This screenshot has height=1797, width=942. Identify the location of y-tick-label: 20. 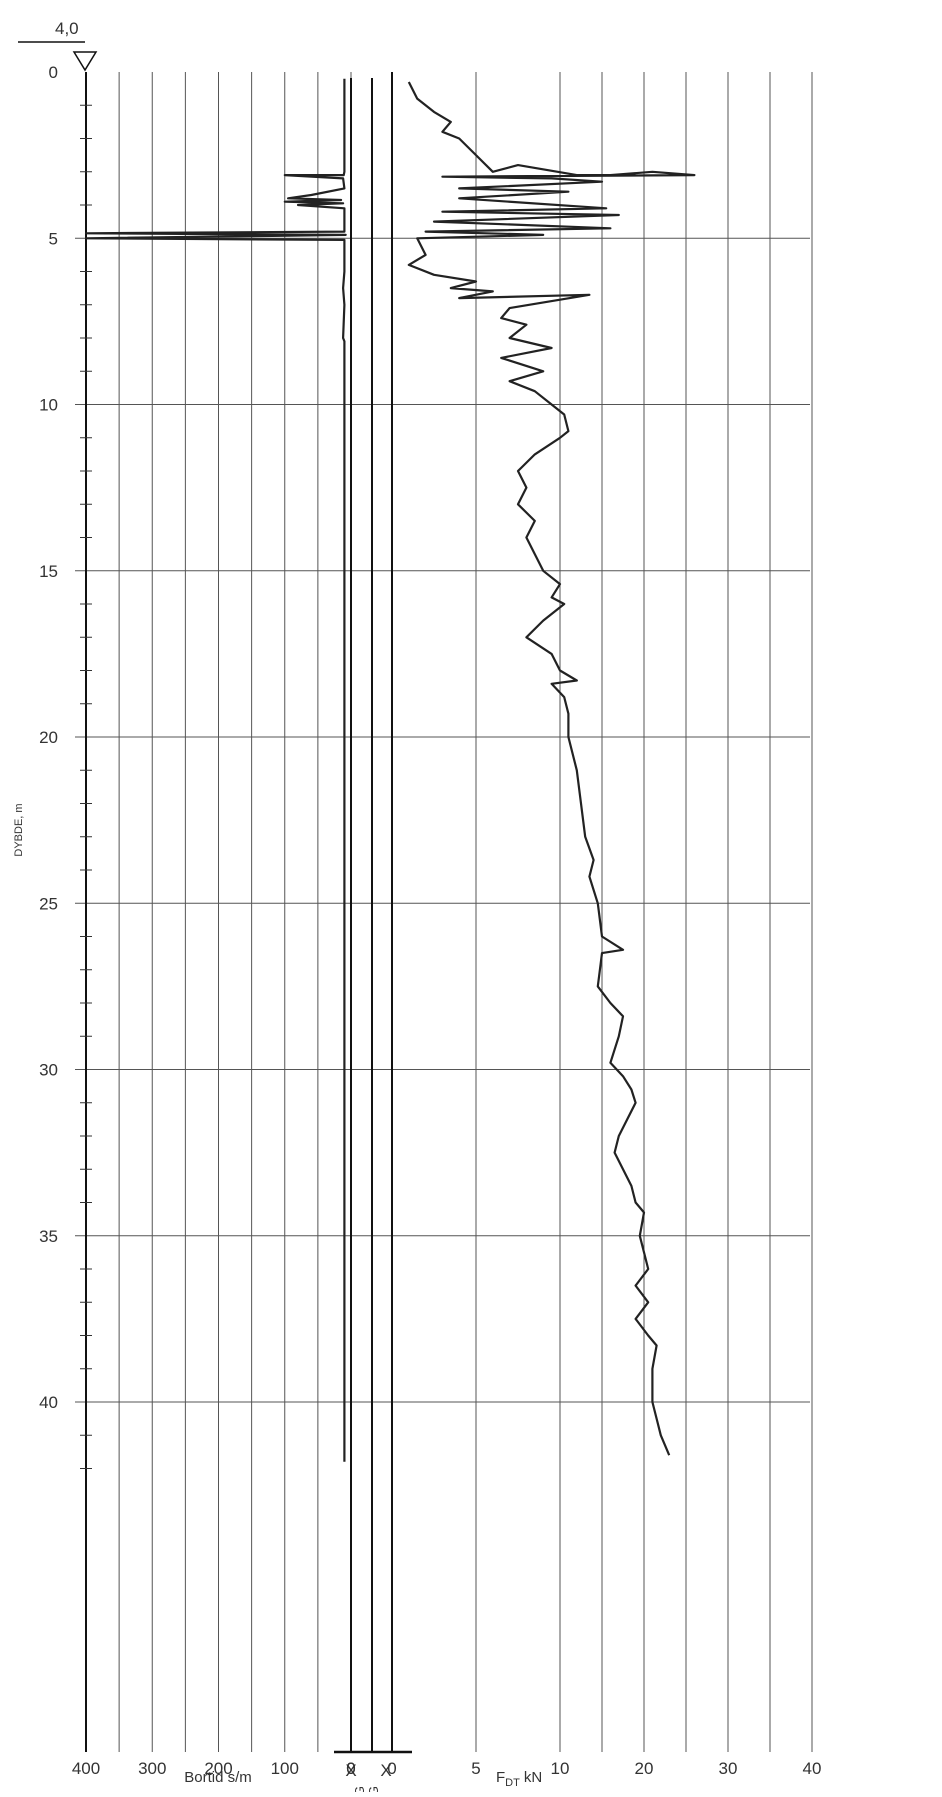
(48, 737).